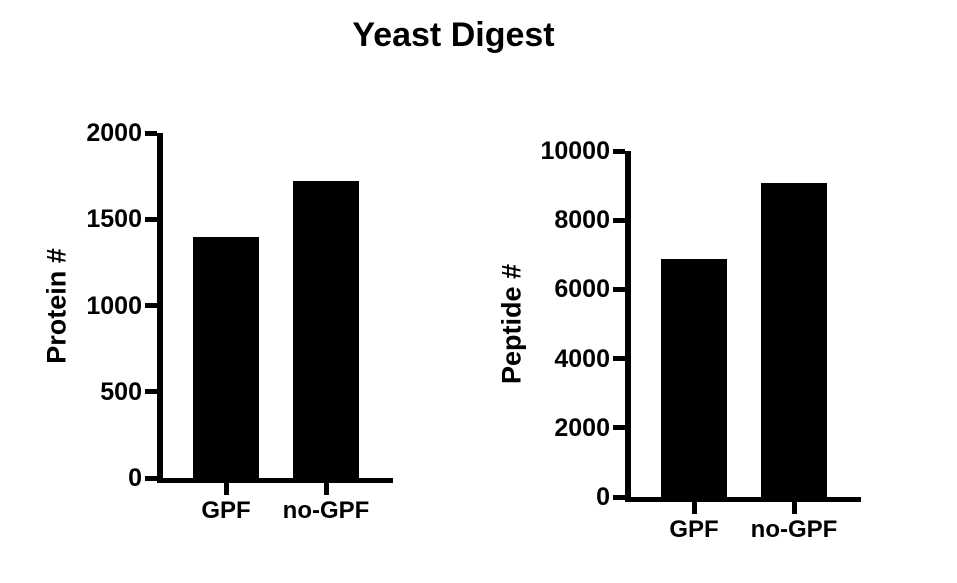 The image size is (957, 583). What do you see at coordinates (114, 305) in the screenshot?
I see `y-tick-label: 1000` at bounding box center [114, 305].